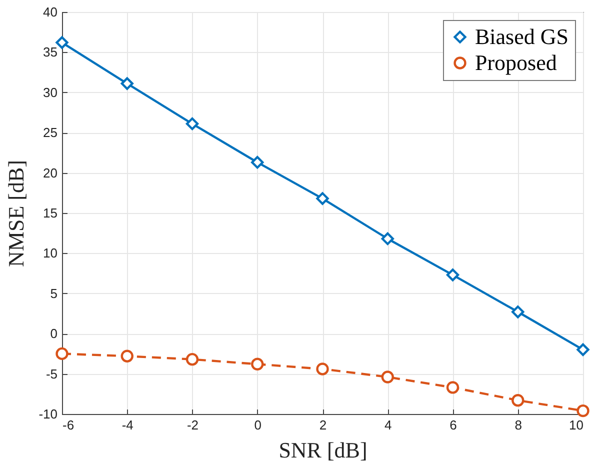  I want to click on y-axis-title: NMSE [dB], so click(16, 213).